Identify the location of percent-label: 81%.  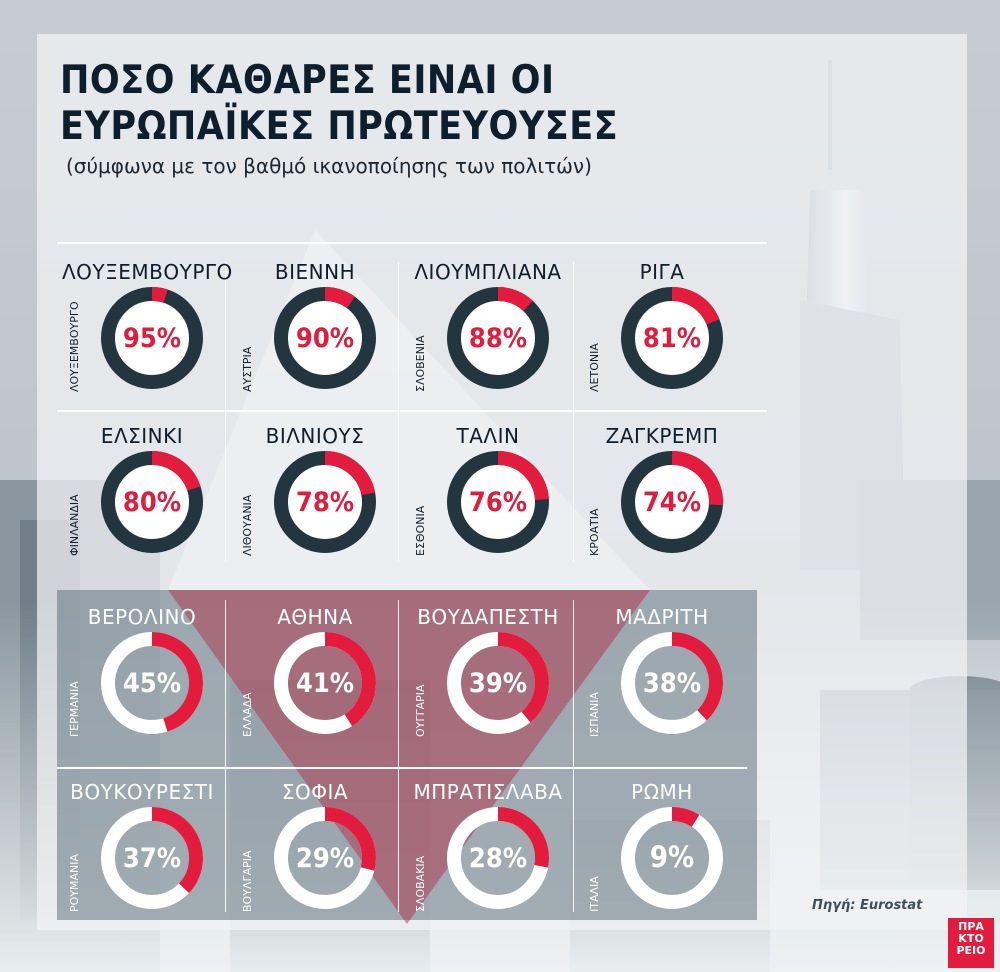
(672, 338).